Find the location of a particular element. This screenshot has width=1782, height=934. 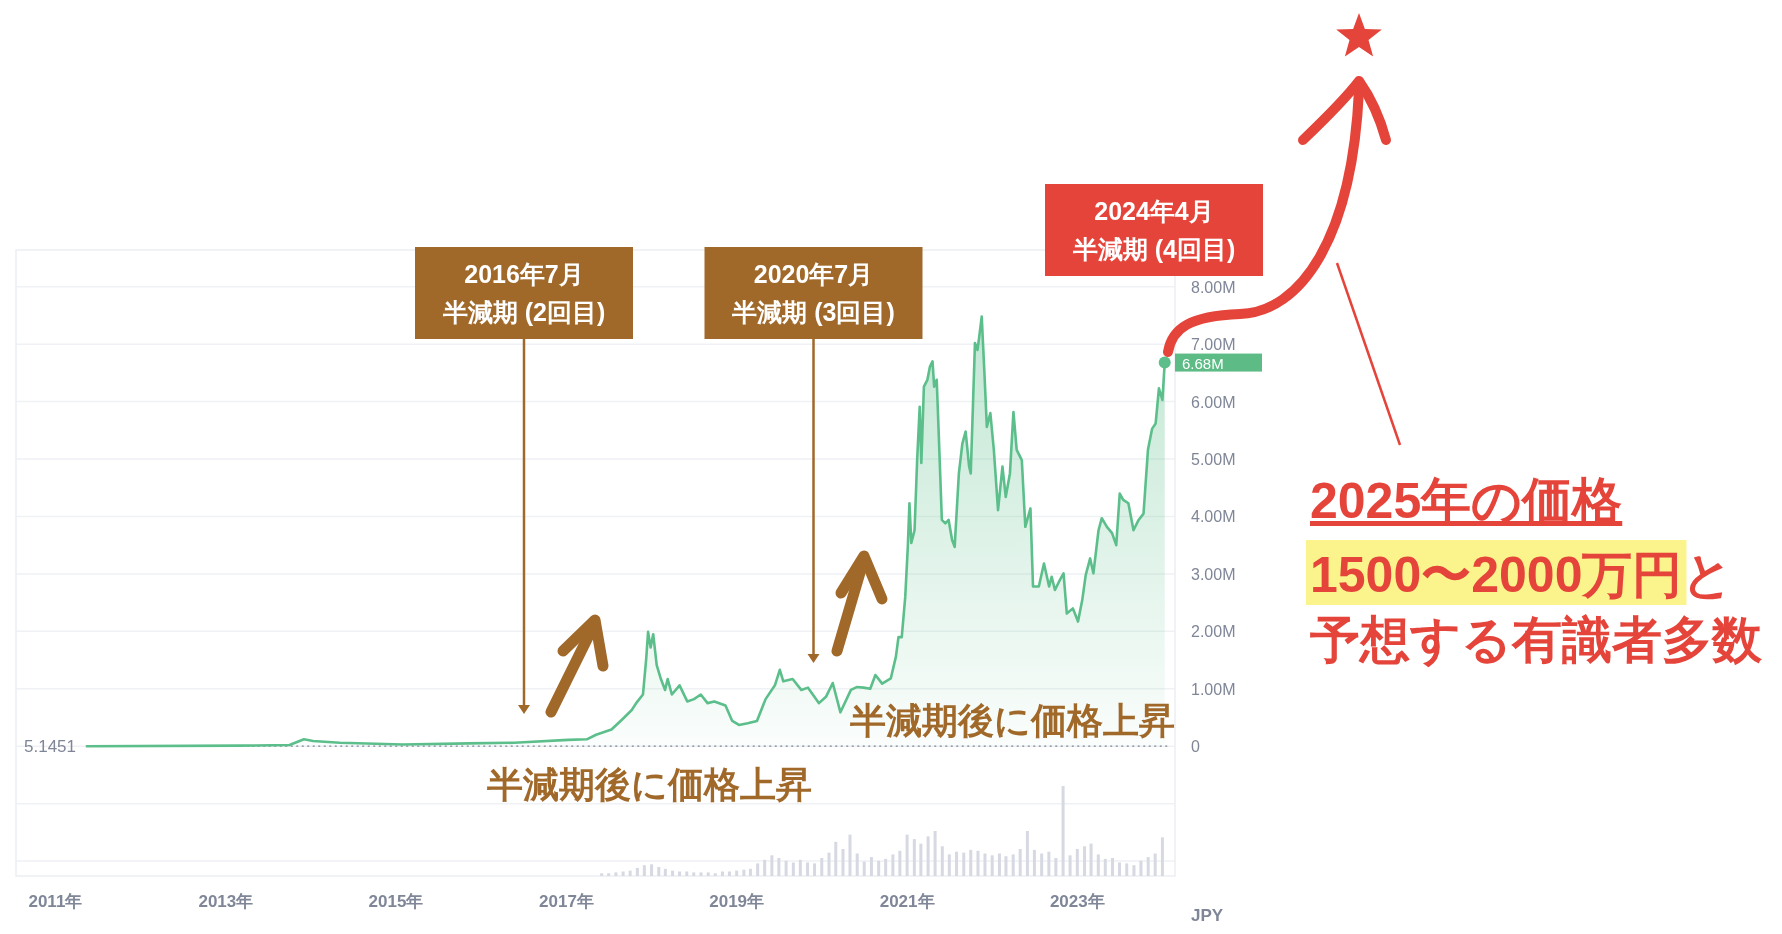

text: 2024年4月 is located at coordinates (1154, 211).